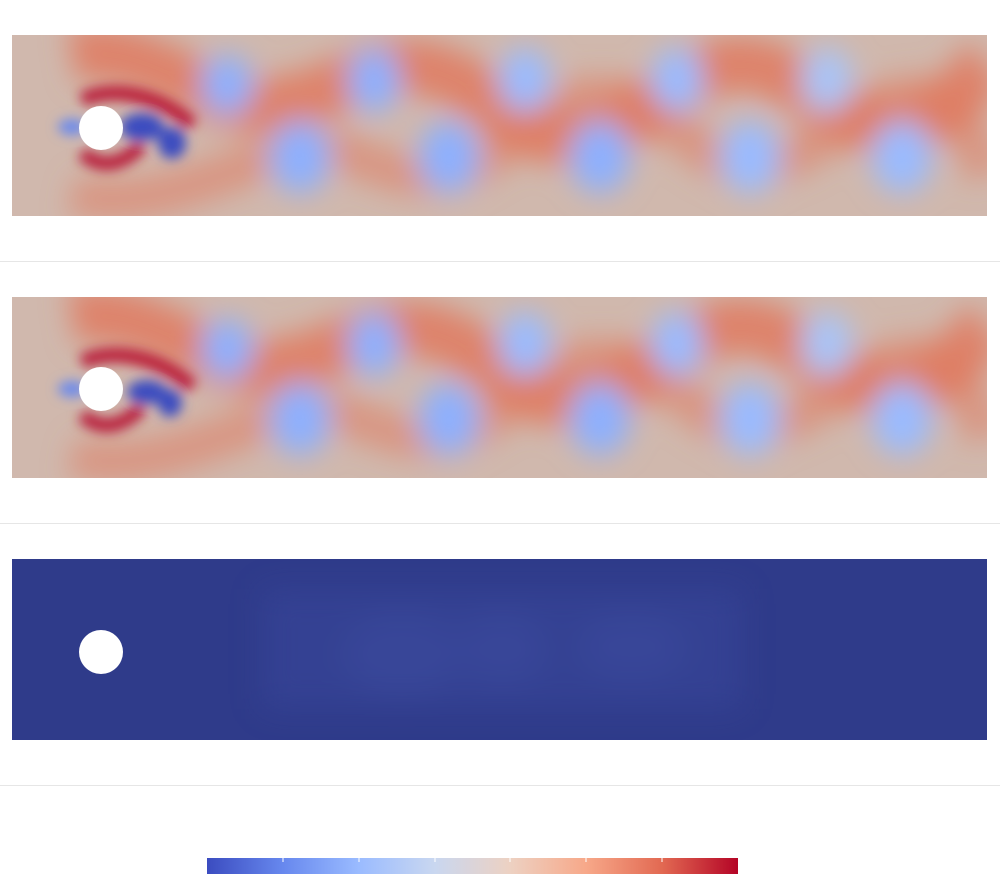 This screenshot has height=874, width=1000. What do you see at coordinates (472, 860) in the screenshot?
I see `colorbar-ticks` at bounding box center [472, 860].